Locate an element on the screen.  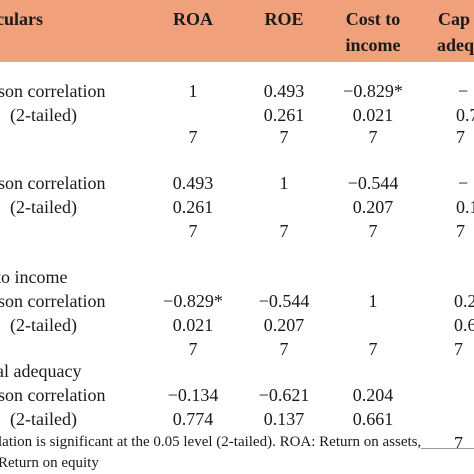
cell-r3-cost-pearson: 1 is located at coordinates (373, 301).